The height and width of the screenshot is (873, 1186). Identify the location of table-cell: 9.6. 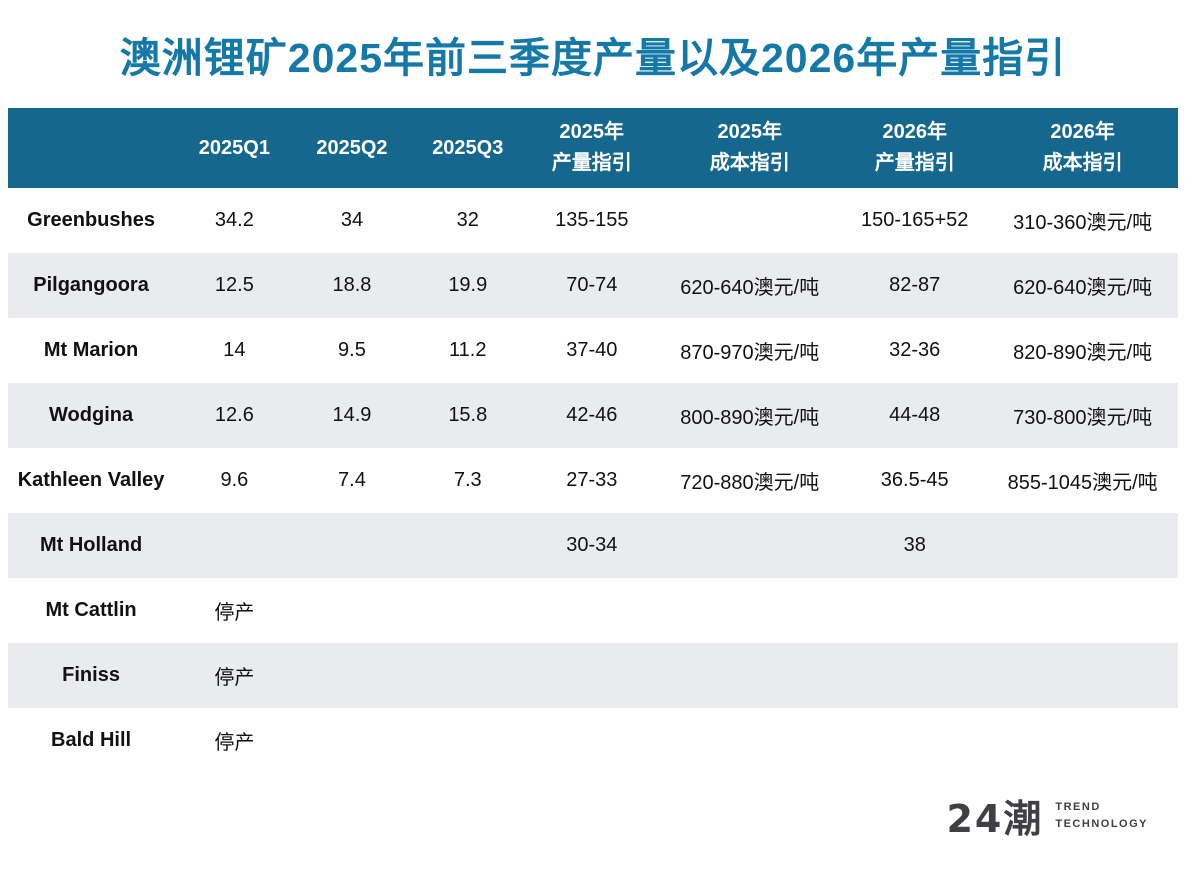
(234, 480).